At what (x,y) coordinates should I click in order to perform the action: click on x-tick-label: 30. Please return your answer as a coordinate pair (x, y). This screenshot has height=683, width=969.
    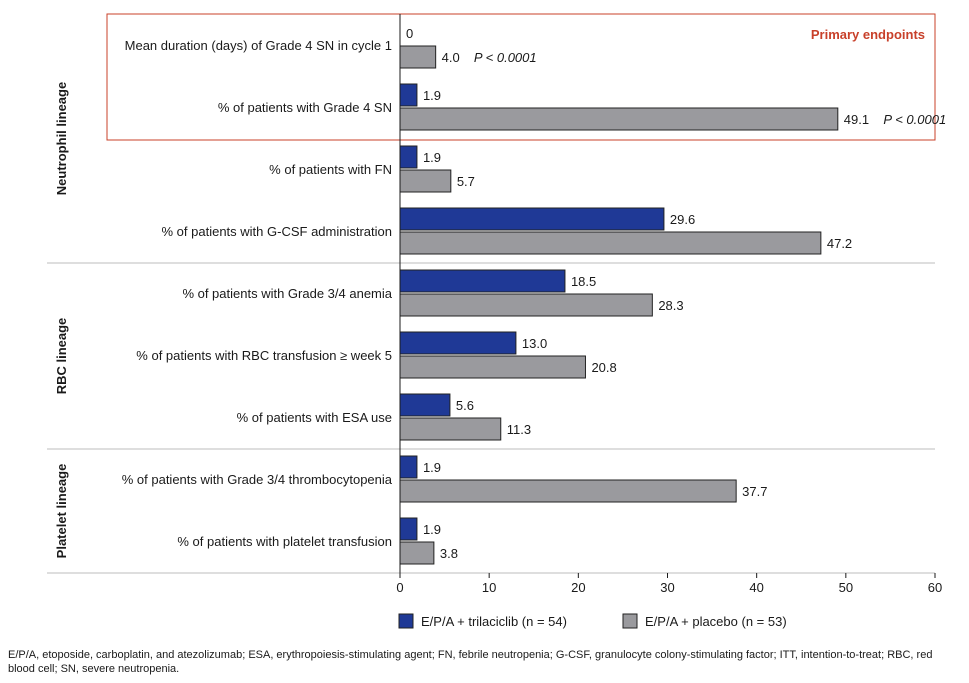
    Looking at the image, I should click on (667, 587).